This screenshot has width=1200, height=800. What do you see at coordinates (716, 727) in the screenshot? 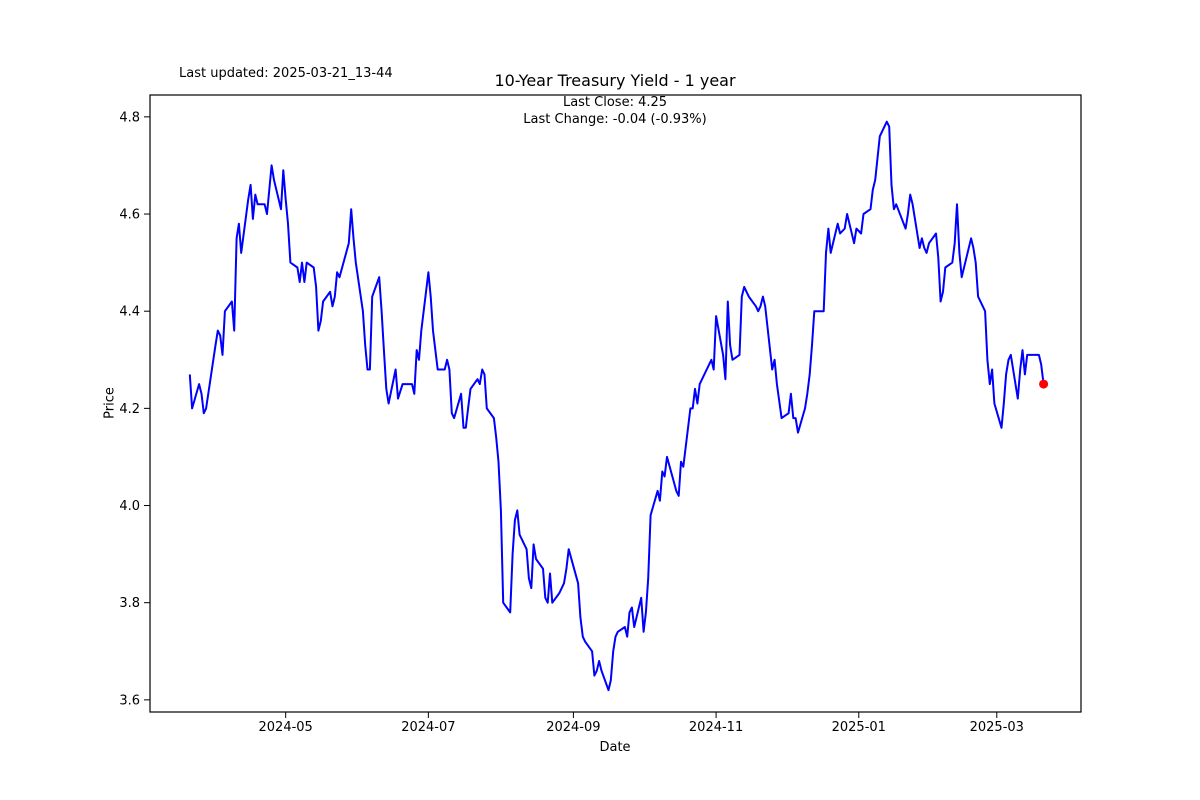
I see `x-tick-label: 2024-11` at bounding box center [716, 727].